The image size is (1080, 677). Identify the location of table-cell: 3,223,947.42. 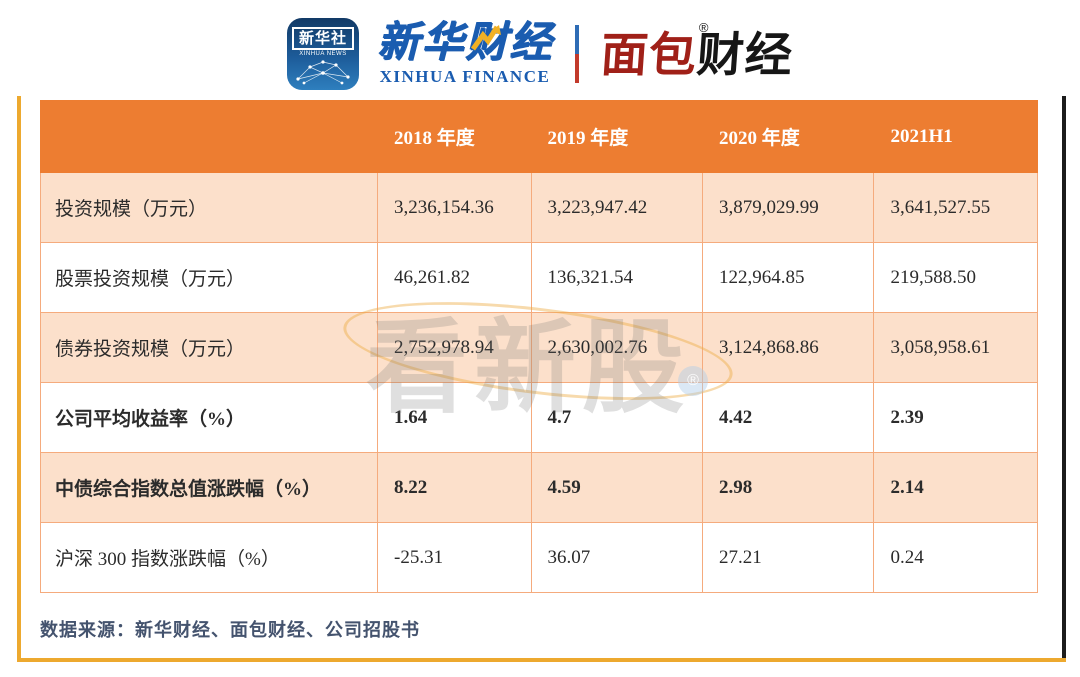
(617, 207).